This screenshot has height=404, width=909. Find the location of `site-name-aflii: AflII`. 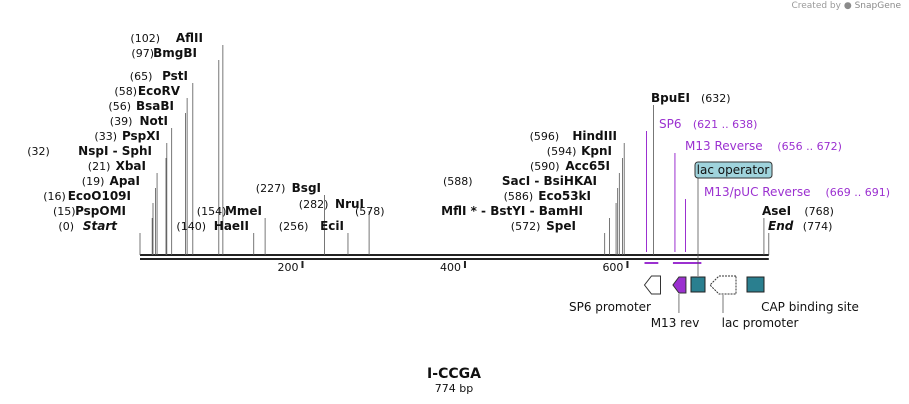

site-name-aflii: AflII is located at coordinates (189, 38).